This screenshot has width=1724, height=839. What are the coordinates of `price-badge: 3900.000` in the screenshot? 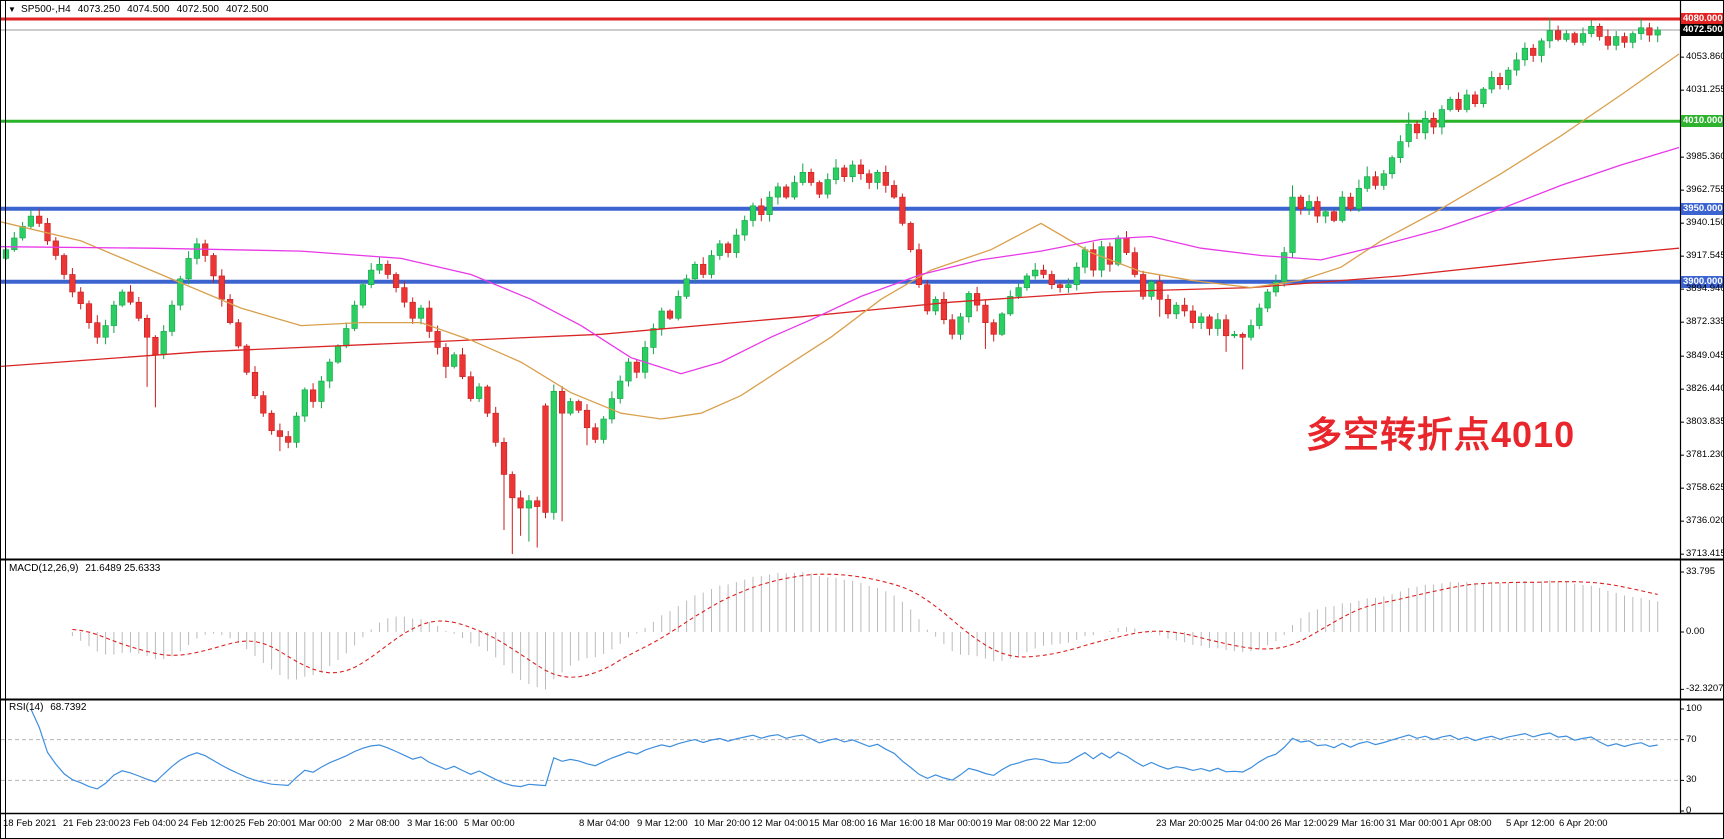 It's located at (1702, 282).